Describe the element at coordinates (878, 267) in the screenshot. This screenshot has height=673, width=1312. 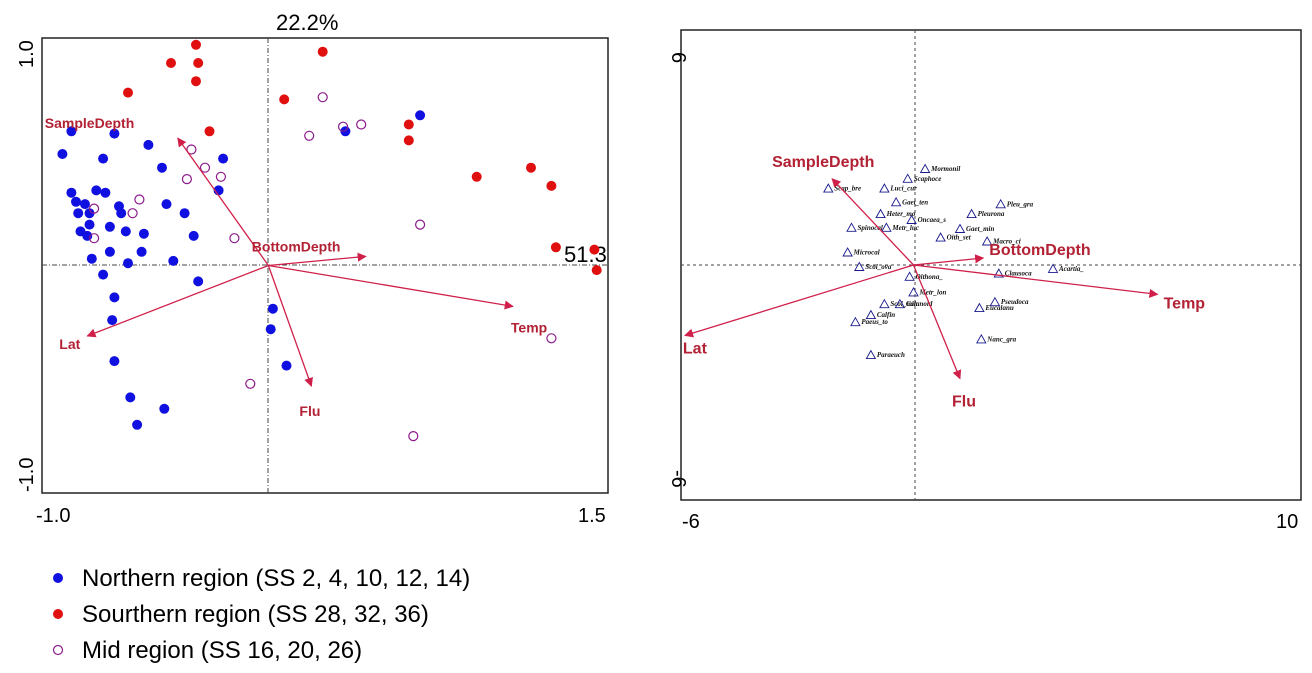
I see `species-label-scol-ova: Scol_ova` at that location.